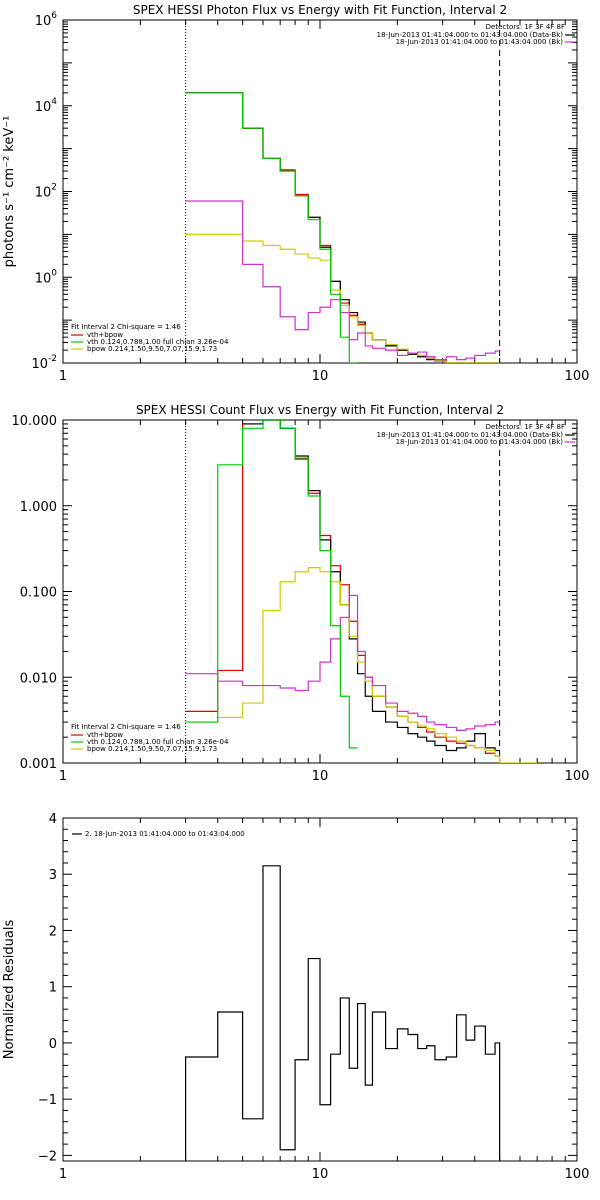 Image resolution: width=600 pixels, height=1200 pixels. What do you see at coordinates (53, 1044) in the screenshot?
I see `y-tick-label: 0` at bounding box center [53, 1044].